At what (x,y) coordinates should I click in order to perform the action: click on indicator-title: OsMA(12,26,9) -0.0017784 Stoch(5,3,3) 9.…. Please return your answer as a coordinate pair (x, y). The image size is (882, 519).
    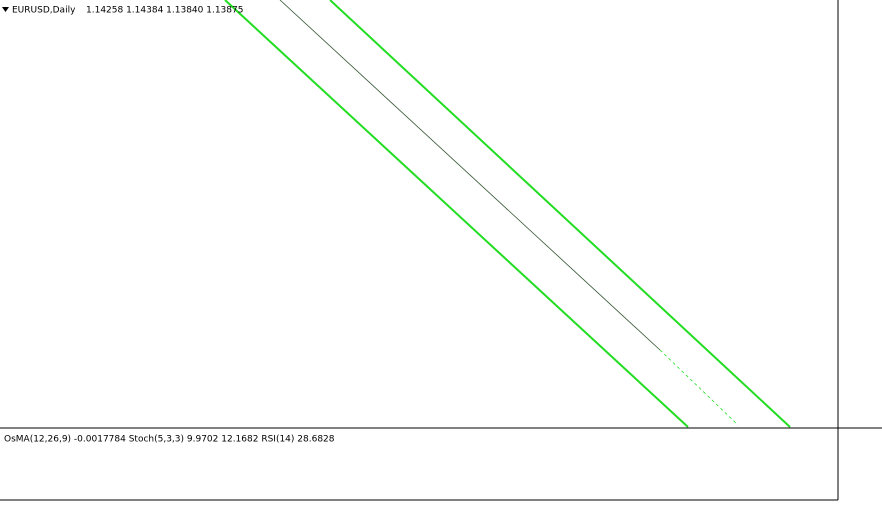
    Looking at the image, I should click on (169, 440).